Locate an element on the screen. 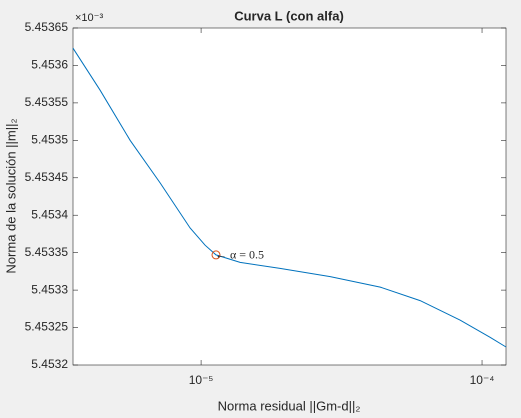 Image resolution: width=521 pixels, height=418 pixels. y-tick-label: 5.45335 is located at coordinates (47, 252).